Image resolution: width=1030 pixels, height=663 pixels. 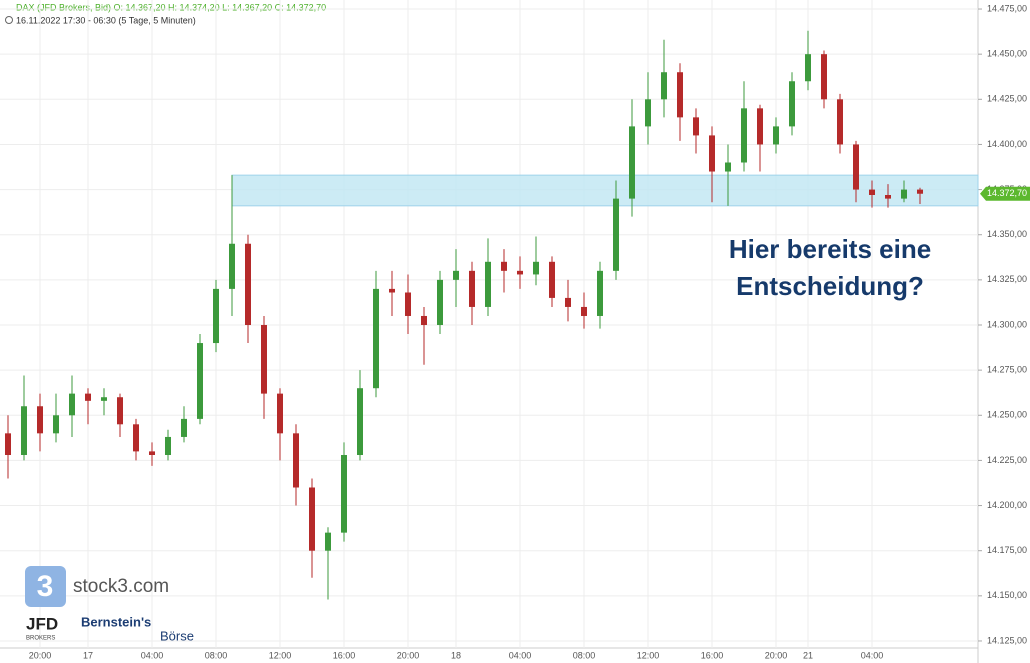 What do you see at coordinates (42, 623) in the screenshot?
I see `broker-logo: JFD` at bounding box center [42, 623].